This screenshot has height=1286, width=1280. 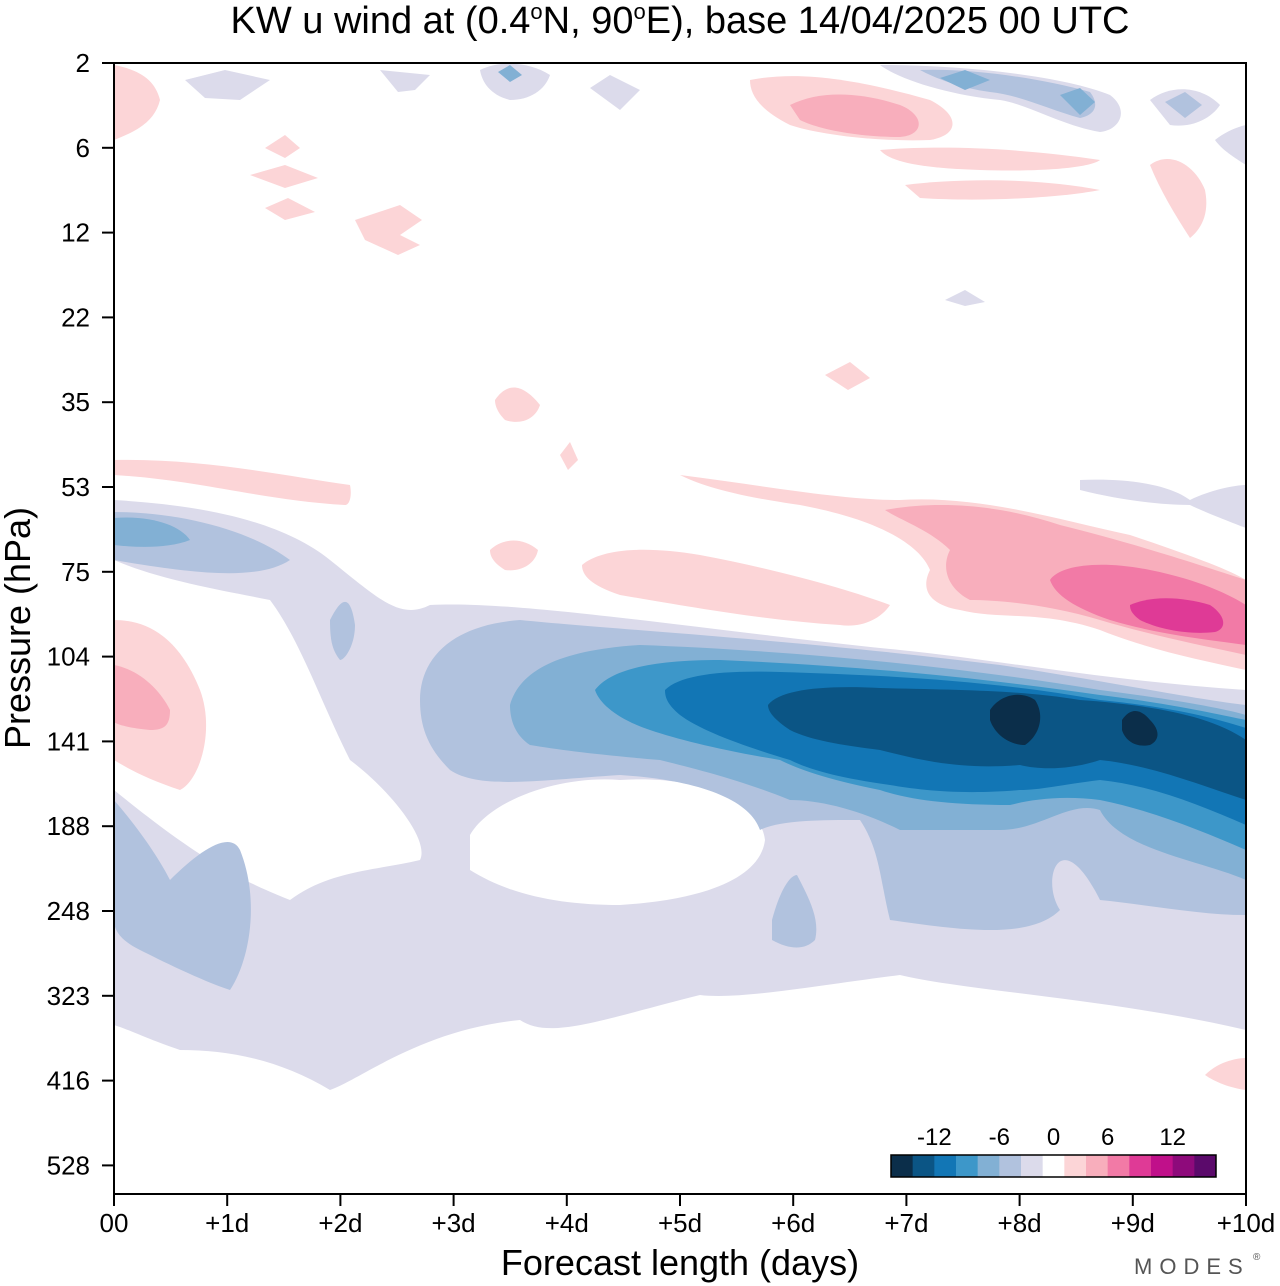 I want to click on contour-neg-mid-left, so click(x=152, y=532).